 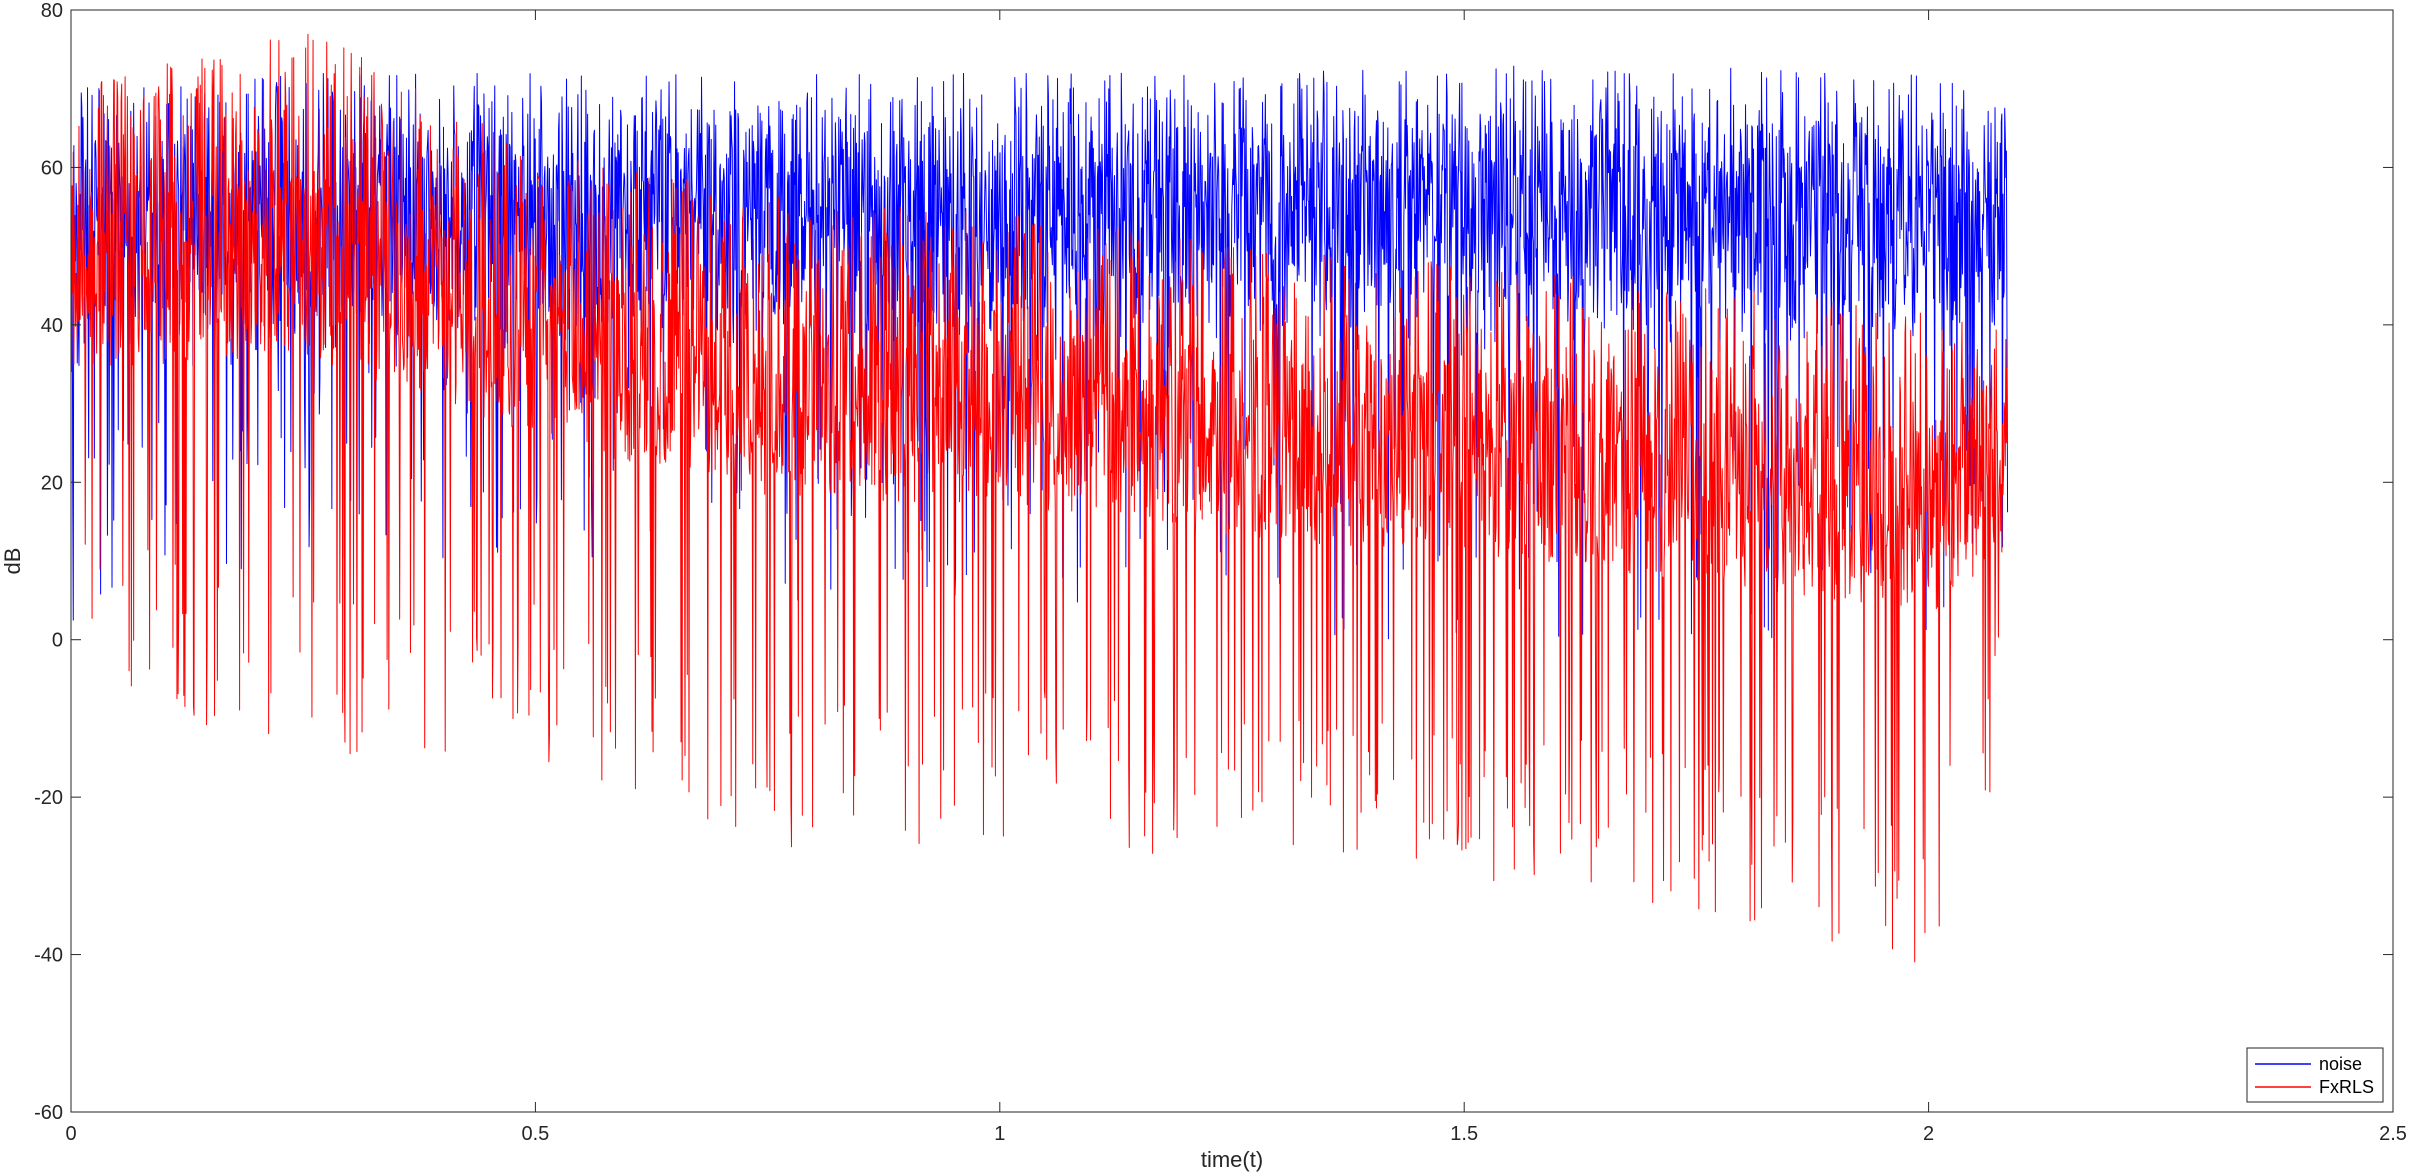 I want to click on x-tick-label: 2.5, so click(x=2393, y=1134).